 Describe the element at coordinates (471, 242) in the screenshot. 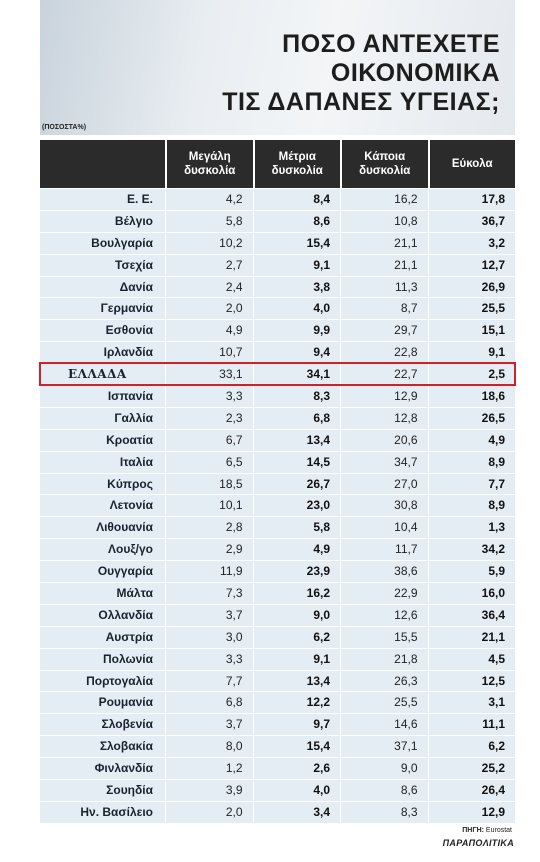

I see `value-cell: 3,2` at that location.